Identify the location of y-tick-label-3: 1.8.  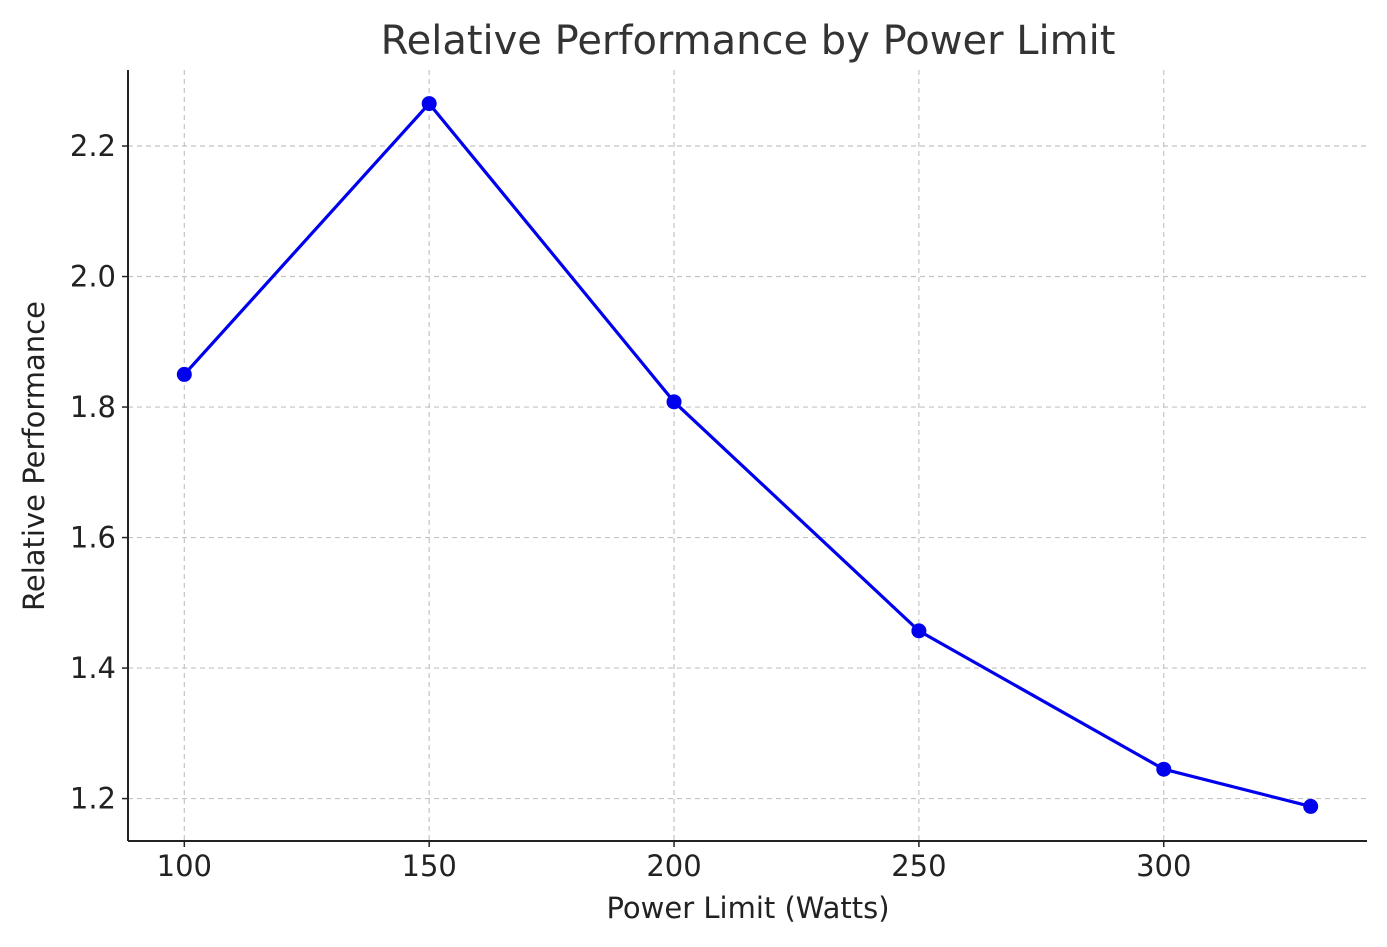
(93, 407).